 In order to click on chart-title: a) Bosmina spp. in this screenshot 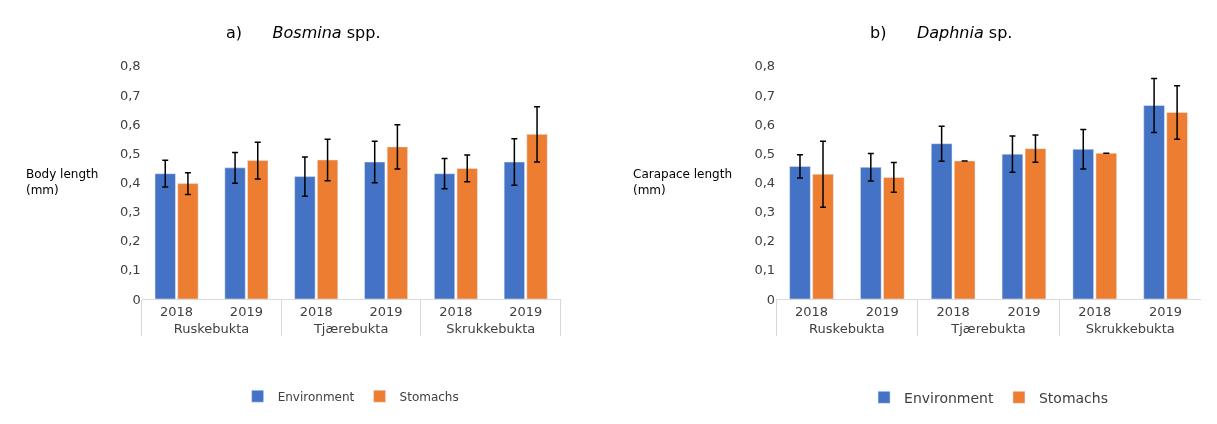, I will do `click(303, 32)`.